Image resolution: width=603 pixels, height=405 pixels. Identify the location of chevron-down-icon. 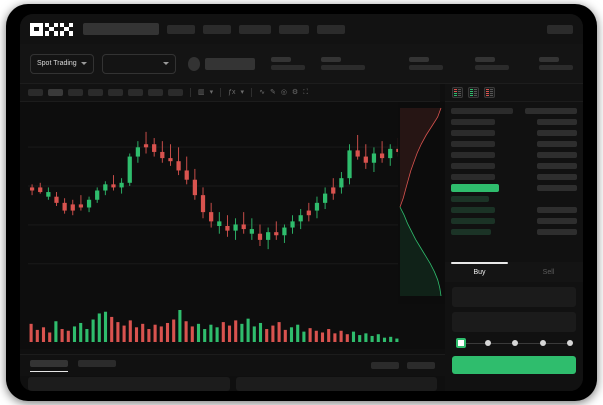
(83, 63).